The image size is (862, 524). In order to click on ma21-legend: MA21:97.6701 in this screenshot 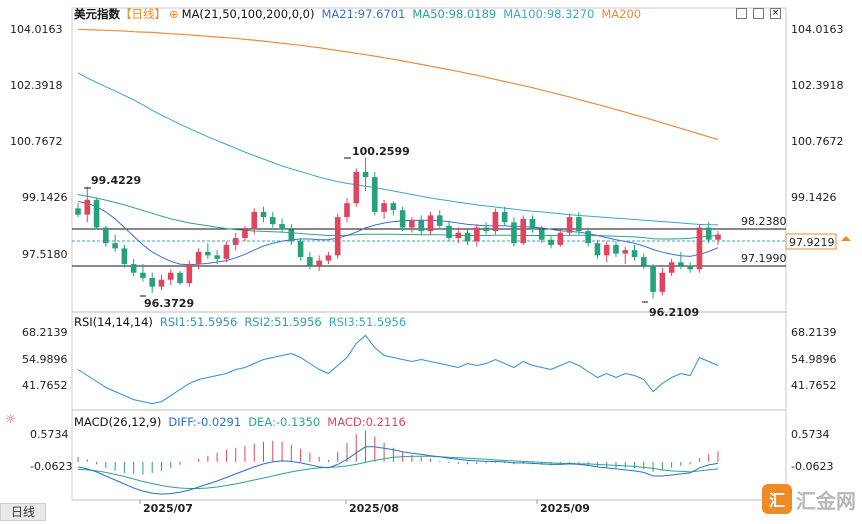, I will do `click(363, 14)`.